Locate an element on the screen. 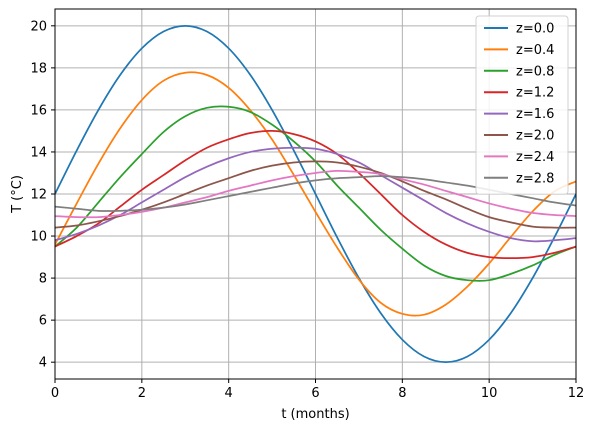 This screenshot has height=431, width=594. x-tick-label: 2 is located at coordinates (142, 393).